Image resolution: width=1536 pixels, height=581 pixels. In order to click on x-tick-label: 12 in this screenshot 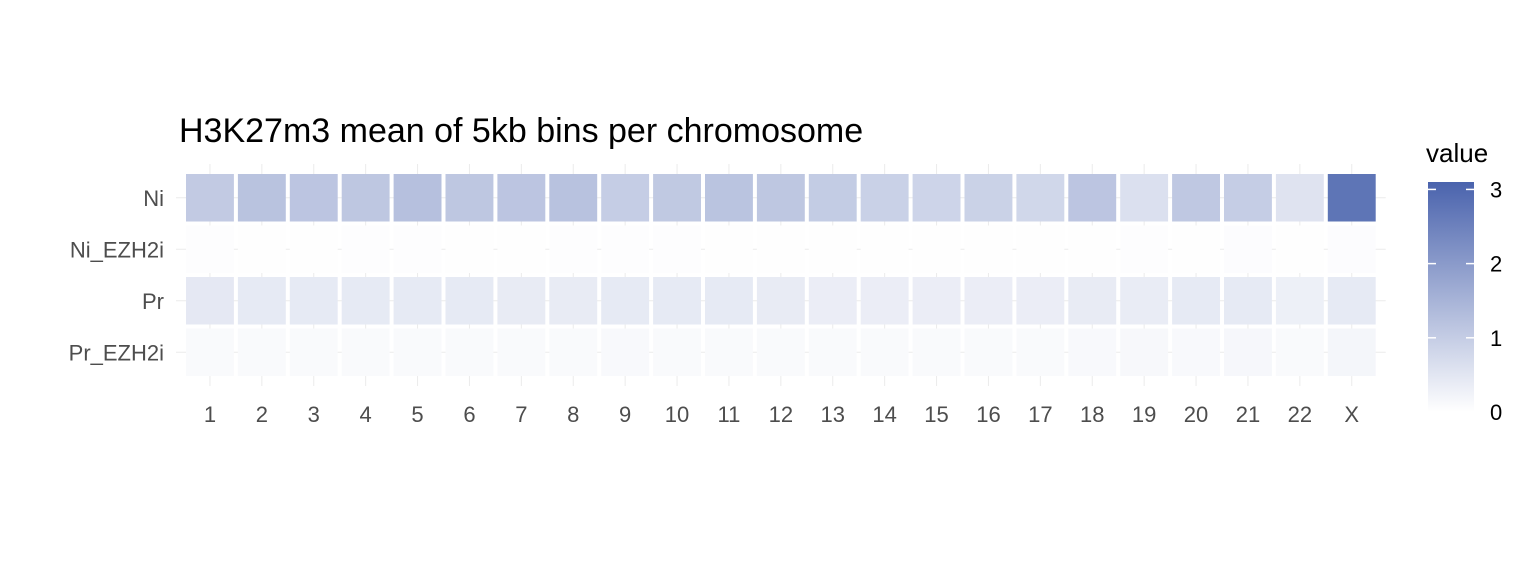, I will do `click(781, 414)`.